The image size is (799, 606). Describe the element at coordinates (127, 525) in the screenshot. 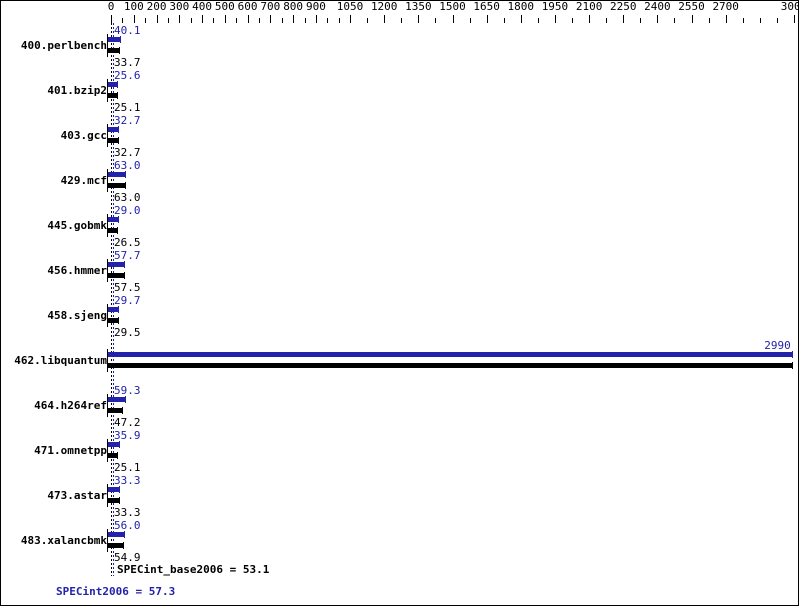

I see `bar-peak-value: 56.0` at that location.